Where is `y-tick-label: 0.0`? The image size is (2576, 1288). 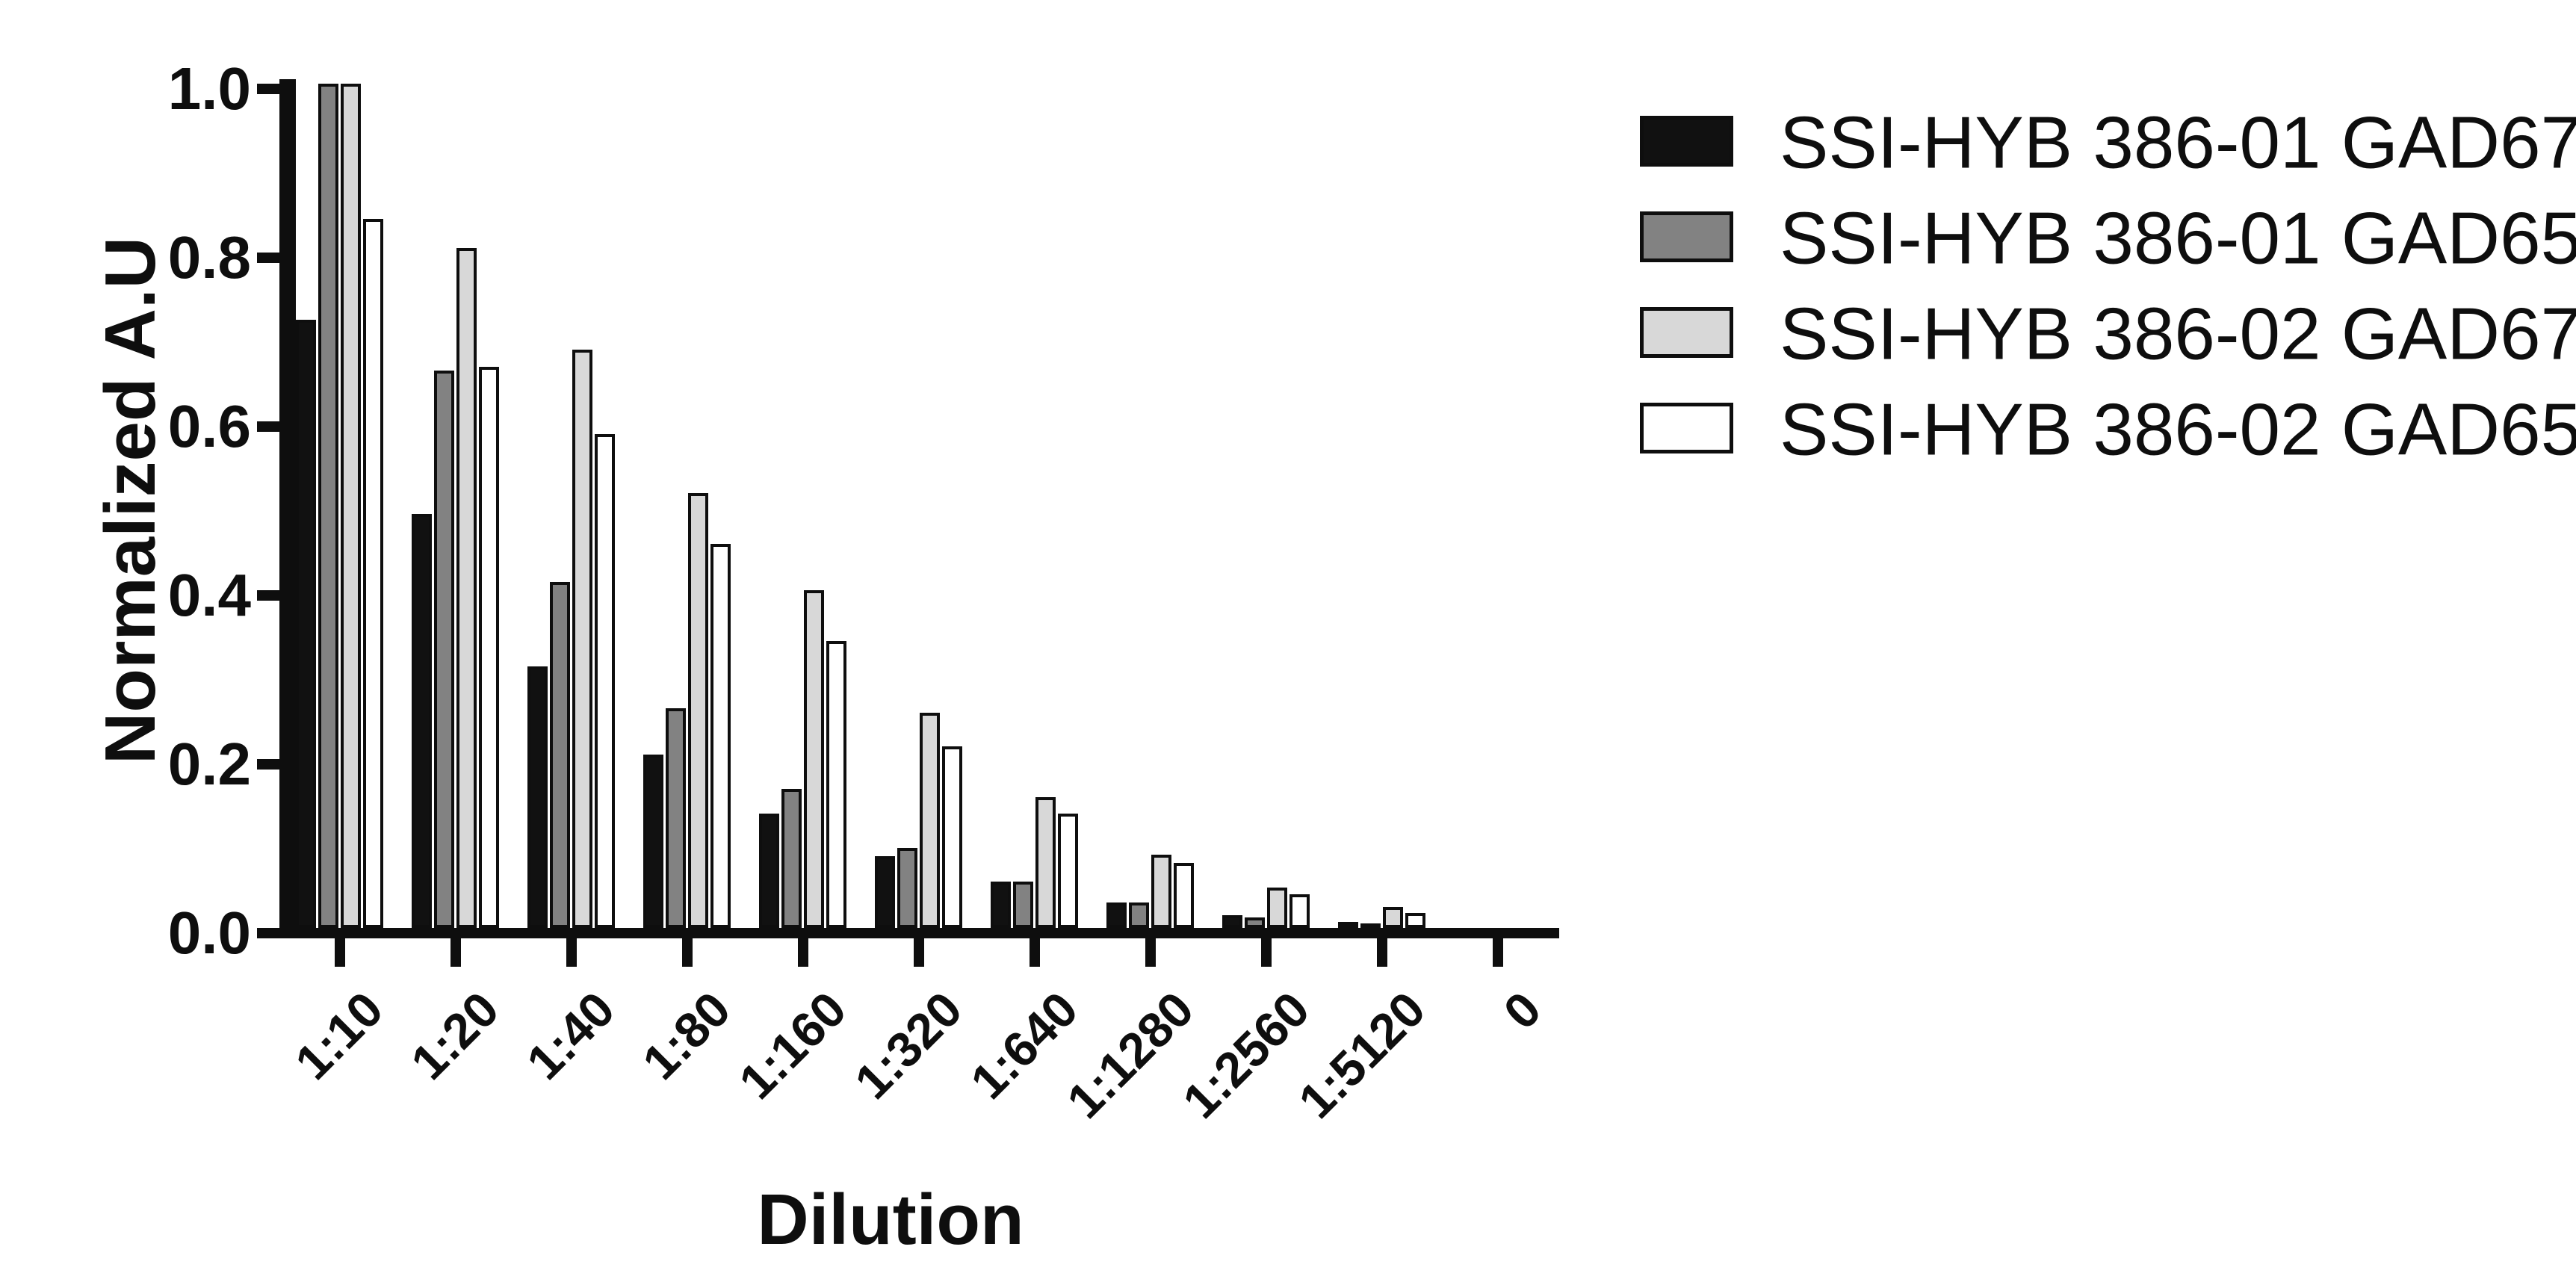
y-tick-label: 0.0 is located at coordinates (209, 933).